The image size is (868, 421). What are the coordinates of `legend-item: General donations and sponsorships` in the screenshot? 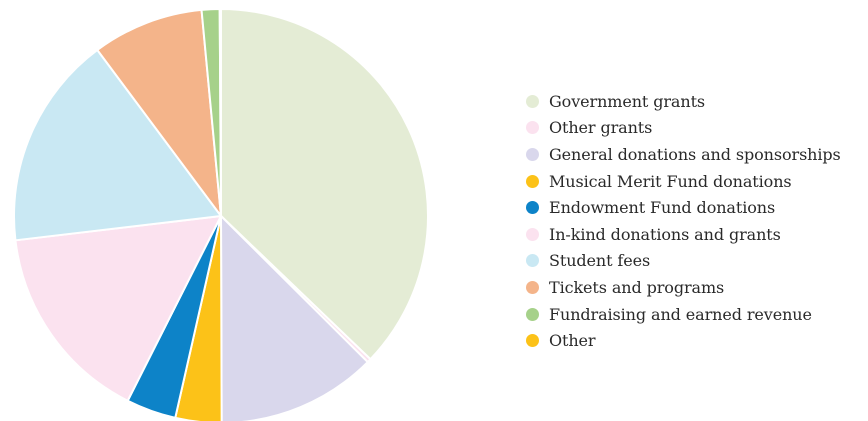 It's located at (683, 154).